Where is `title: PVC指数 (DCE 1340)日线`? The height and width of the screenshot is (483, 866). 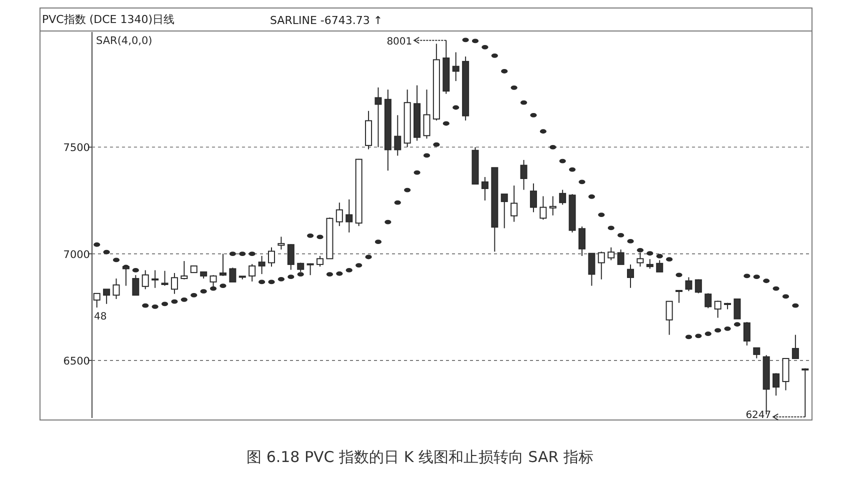
title: PVC指数 (DCE 1340)日线 is located at coordinates (108, 19).